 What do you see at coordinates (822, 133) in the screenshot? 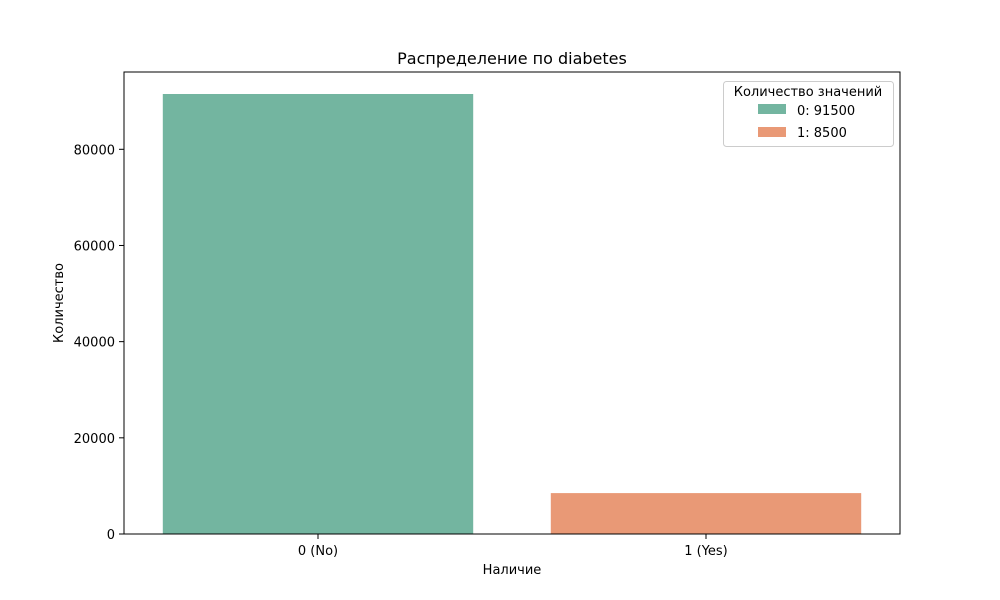
I see `legend-entry-1: 1: 8500` at bounding box center [822, 133].